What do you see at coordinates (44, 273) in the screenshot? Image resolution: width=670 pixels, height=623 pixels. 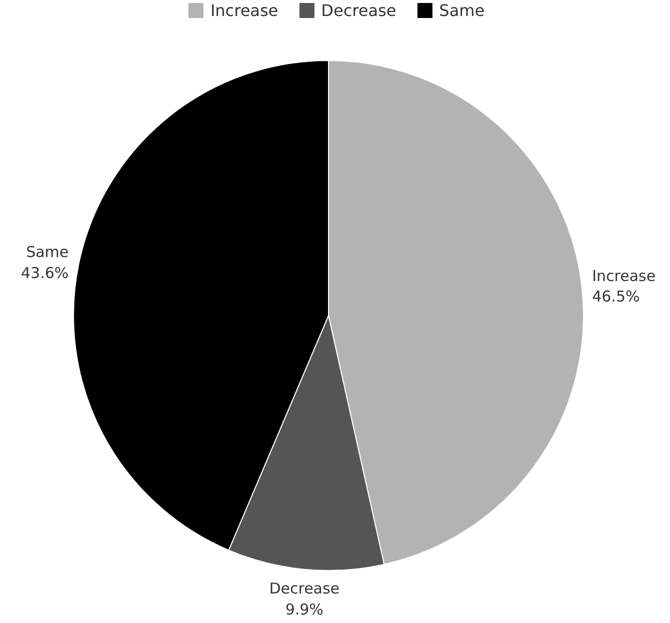 I see `data-label: 43.6%` at bounding box center [44, 273].